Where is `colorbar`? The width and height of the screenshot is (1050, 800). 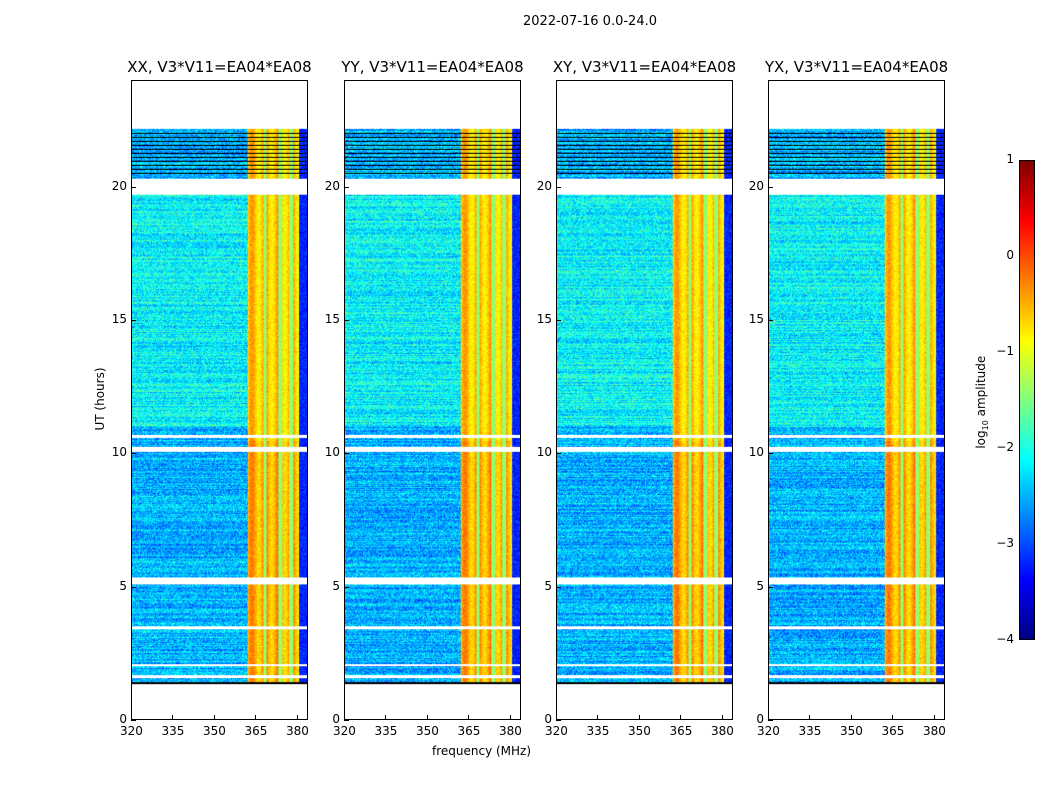
colorbar is located at coordinates (1027, 400).